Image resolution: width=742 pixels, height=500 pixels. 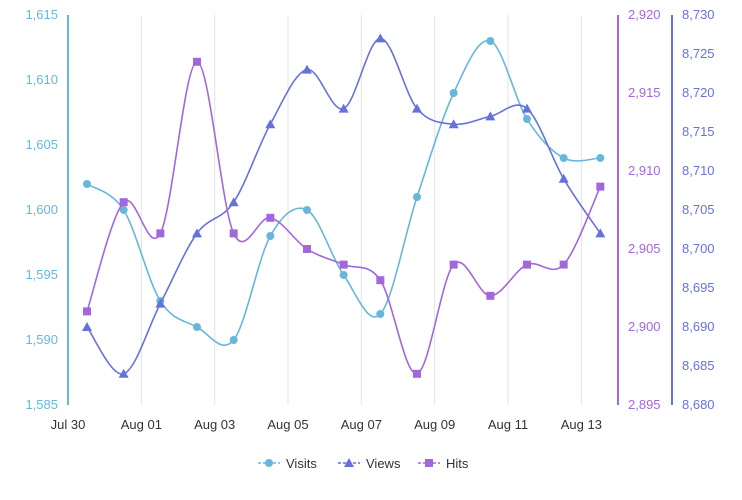 I want to click on x-tick-aug-03: Aug 03, so click(x=214, y=424).